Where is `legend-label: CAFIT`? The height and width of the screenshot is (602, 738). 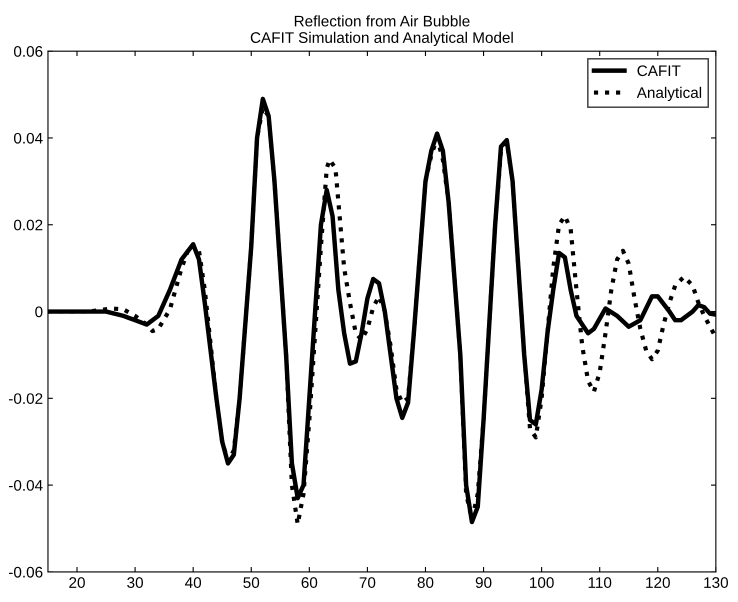 legend-label: CAFIT is located at coordinates (659, 70).